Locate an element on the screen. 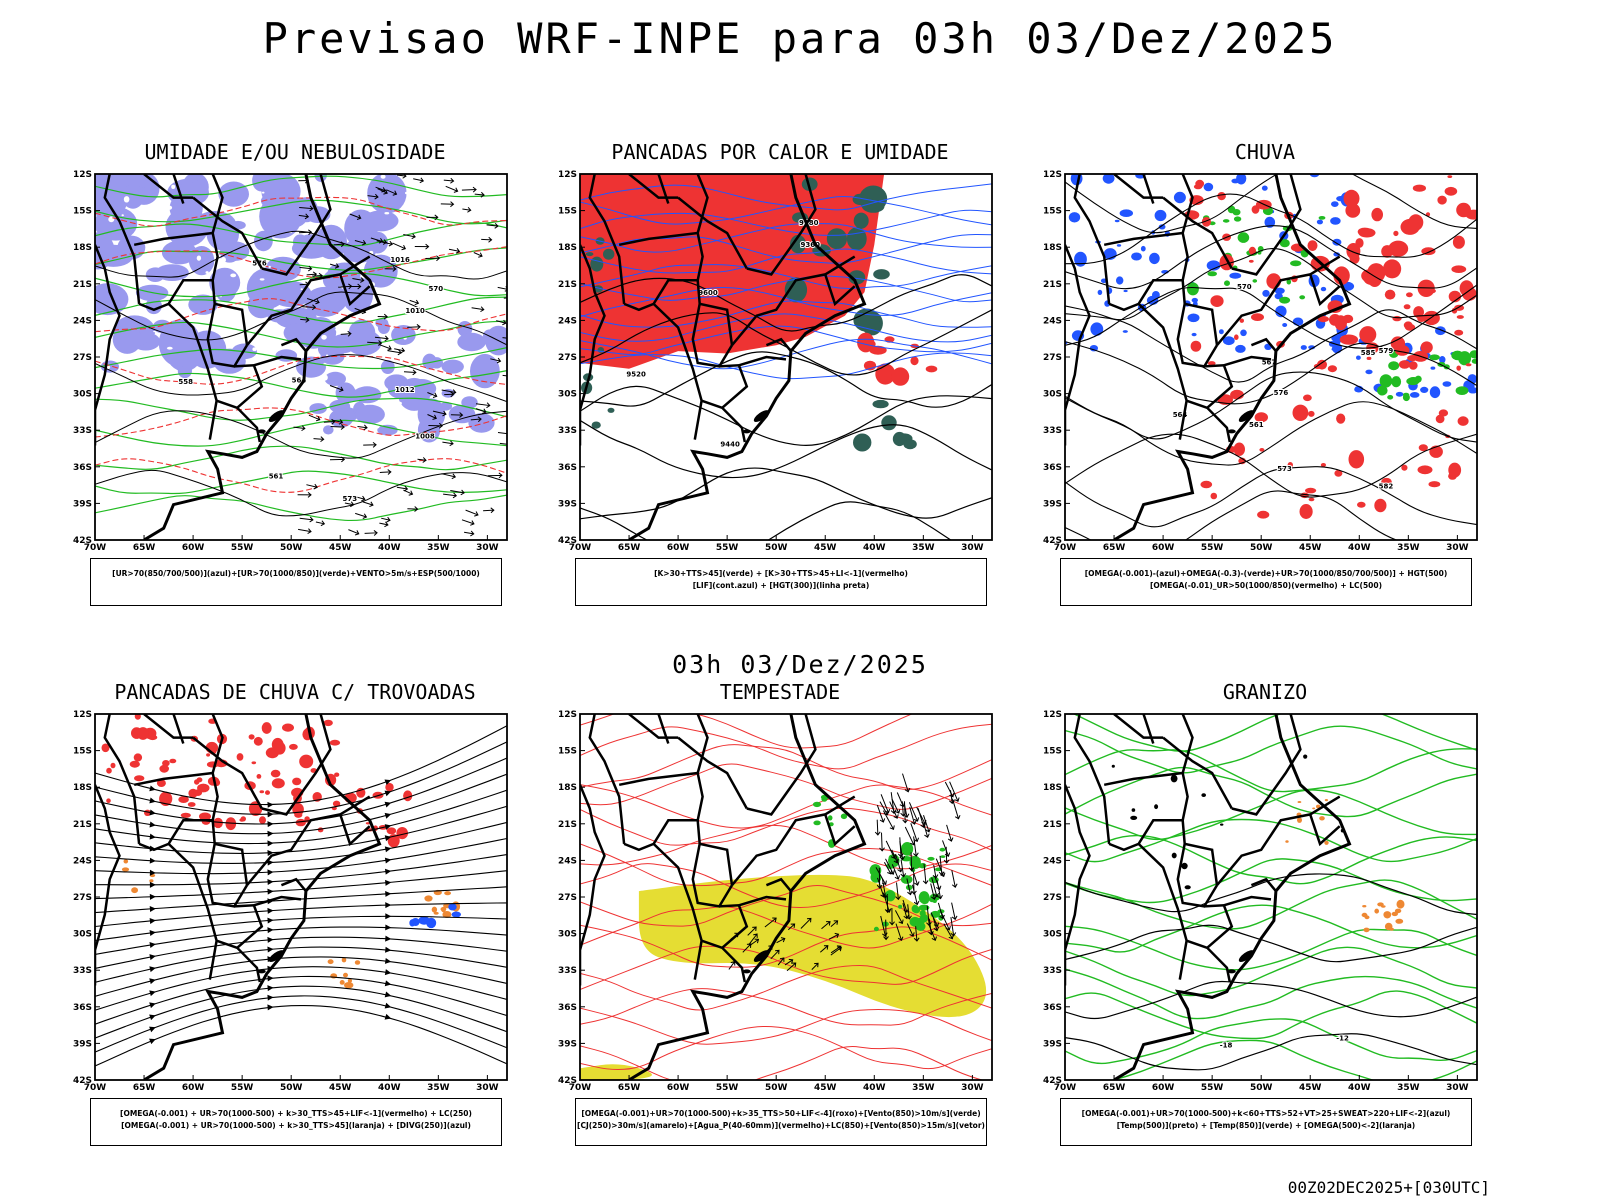 The height and width of the screenshot is (1200, 1600). lat-label: 24S is located at coordinates (1052, 861).